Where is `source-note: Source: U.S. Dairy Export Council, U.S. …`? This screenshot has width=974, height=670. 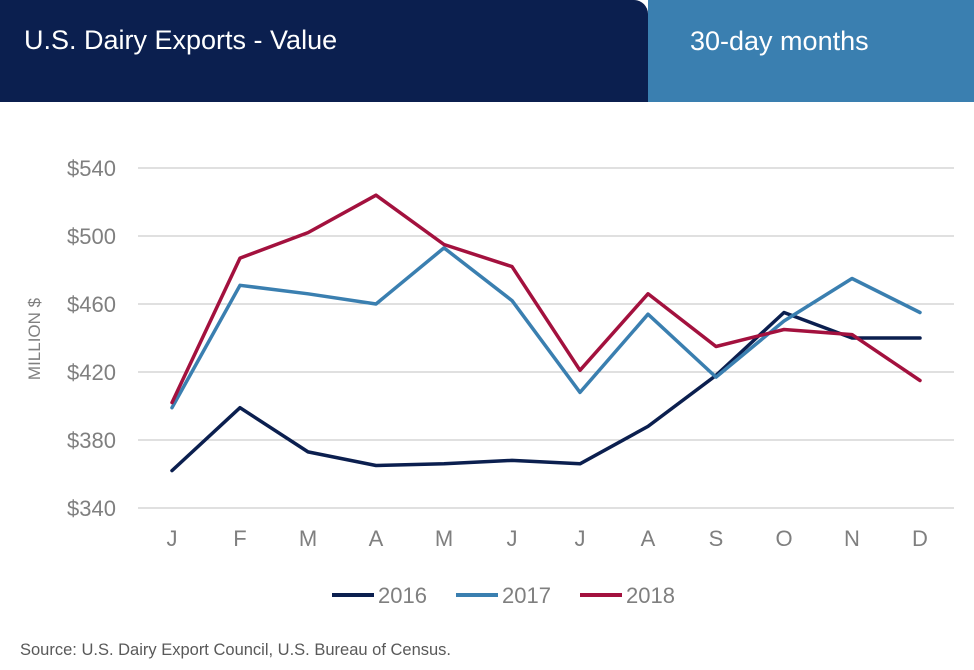
source-note: Source: U.S. Dairy Export Council, U.S. … is located at coordinates (236, 650).